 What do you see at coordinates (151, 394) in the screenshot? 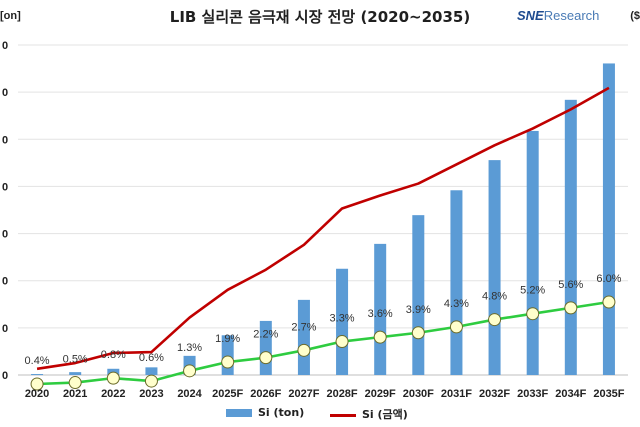
I see `x-tick-label: 2023` at bounding box center [151, 394].